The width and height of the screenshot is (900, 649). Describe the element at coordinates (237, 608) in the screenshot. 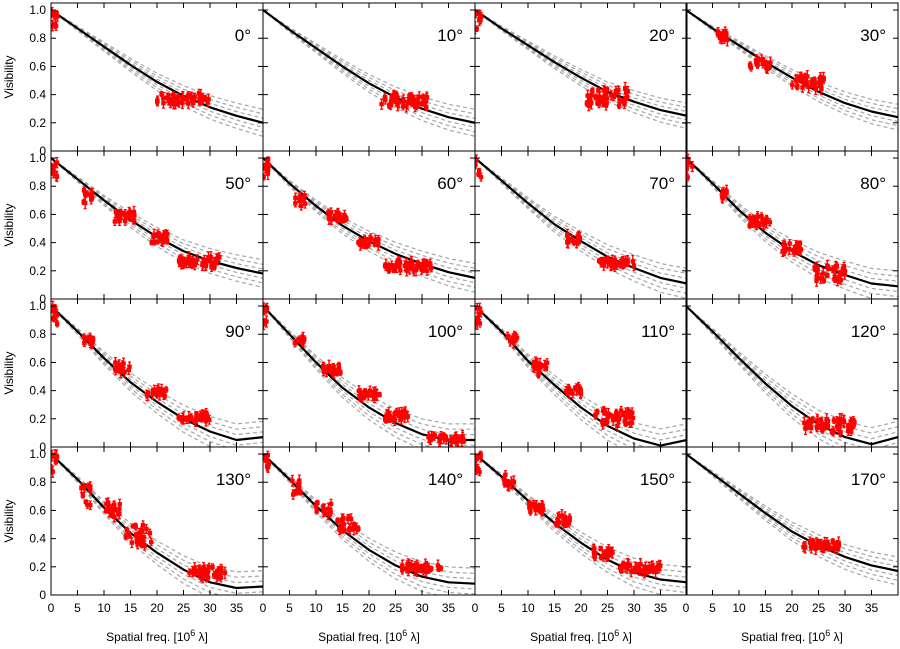

I see `x-tick-label: 35` at that location.